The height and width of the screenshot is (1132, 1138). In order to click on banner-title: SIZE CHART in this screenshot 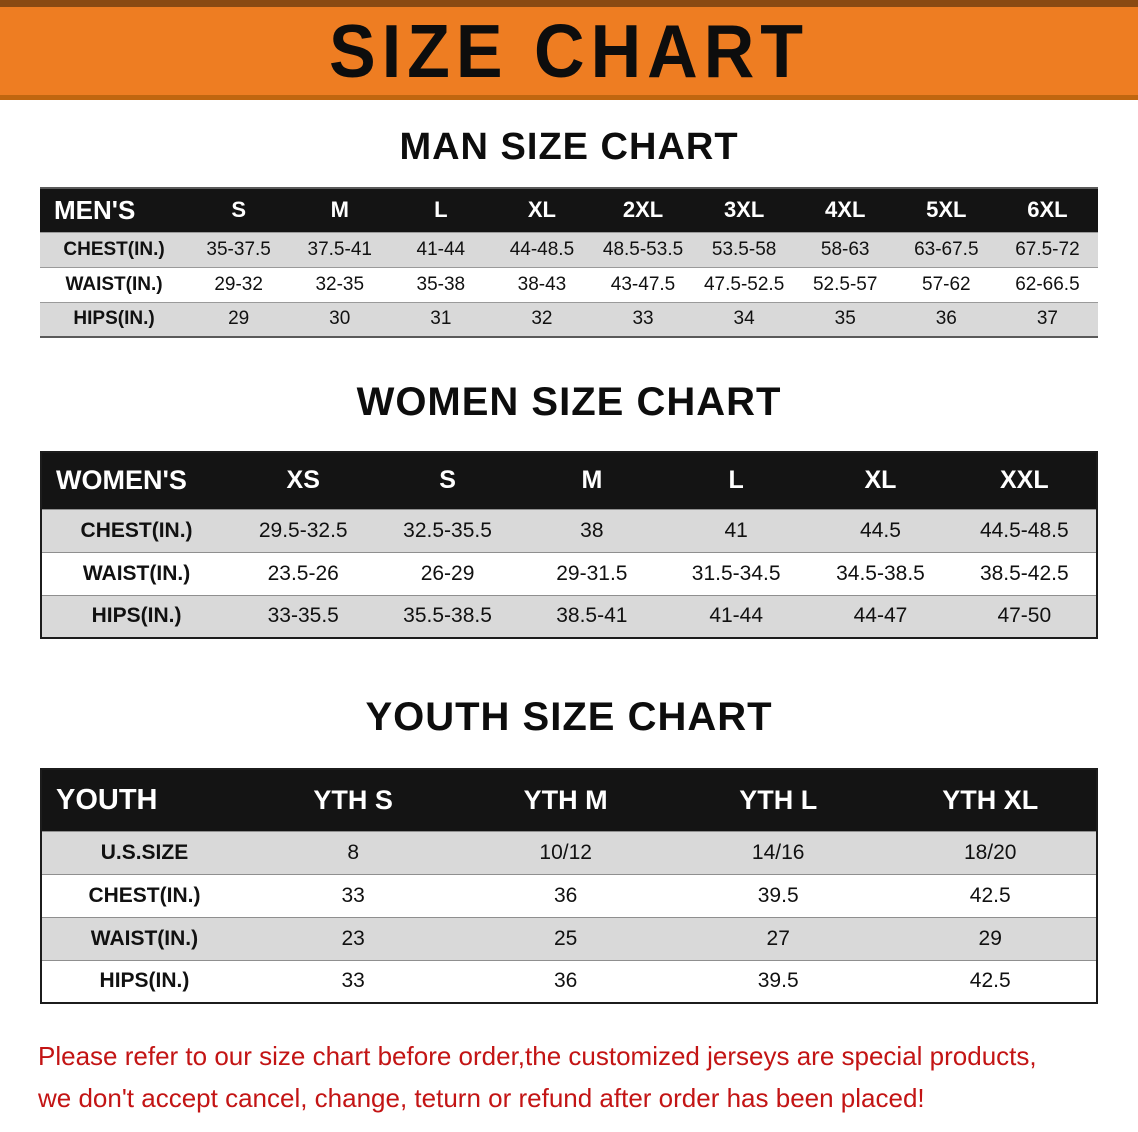, I will do `click(569, 51)`.